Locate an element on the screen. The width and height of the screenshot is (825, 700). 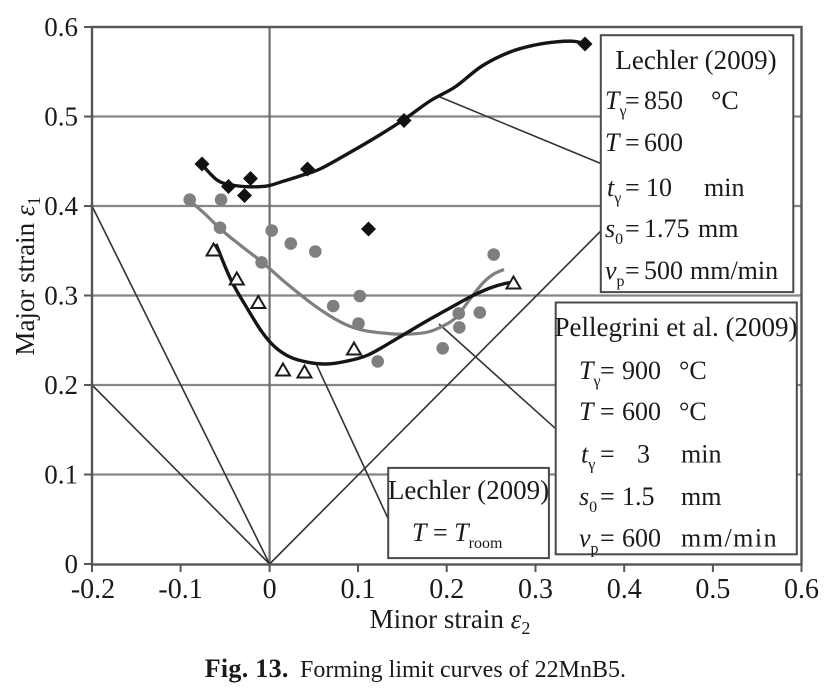
svg-text: -0.2 is located at coordinates (93, 589).